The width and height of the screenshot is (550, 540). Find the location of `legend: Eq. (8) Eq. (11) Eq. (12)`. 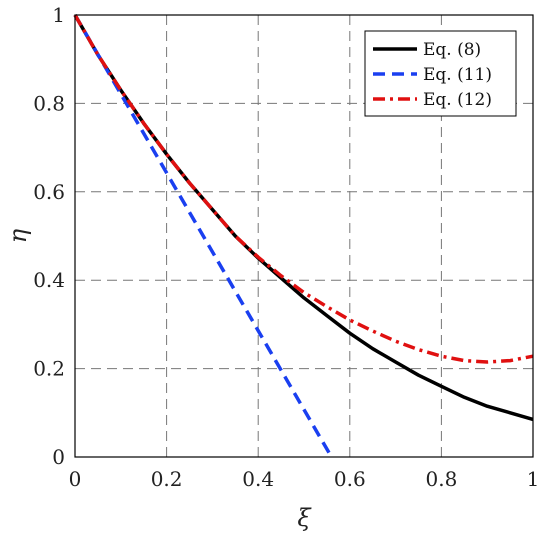

legend: Eq. (8) Eq. (11) Eq. (12) is located at coordinates (440, 73).